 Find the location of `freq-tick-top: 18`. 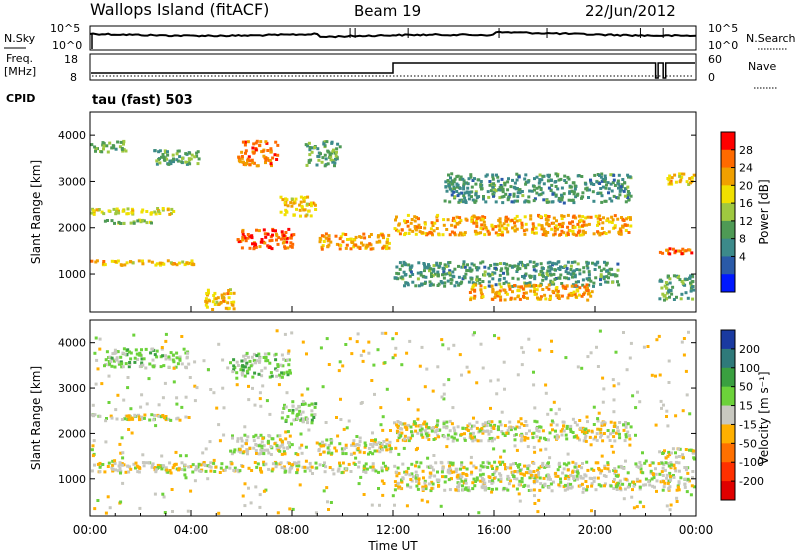

freq-tick-top: 18 is located at coordinates (71, 59).